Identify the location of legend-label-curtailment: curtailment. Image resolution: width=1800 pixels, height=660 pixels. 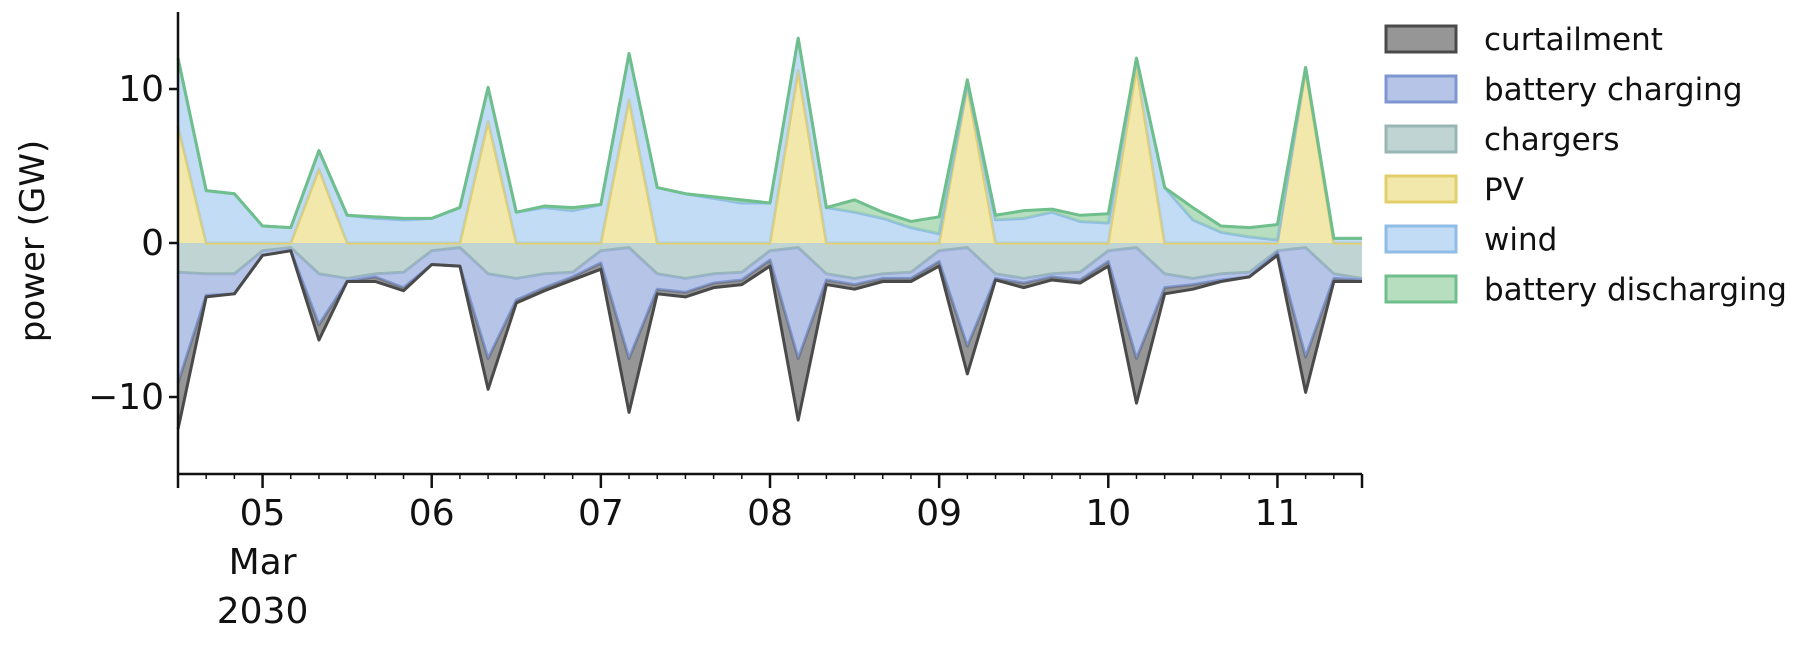
(1573, 40).